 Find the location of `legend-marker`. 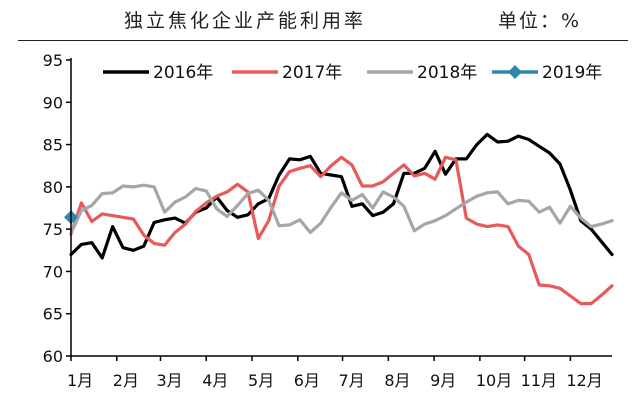

legend-marker is located at coordinates (515, 72).